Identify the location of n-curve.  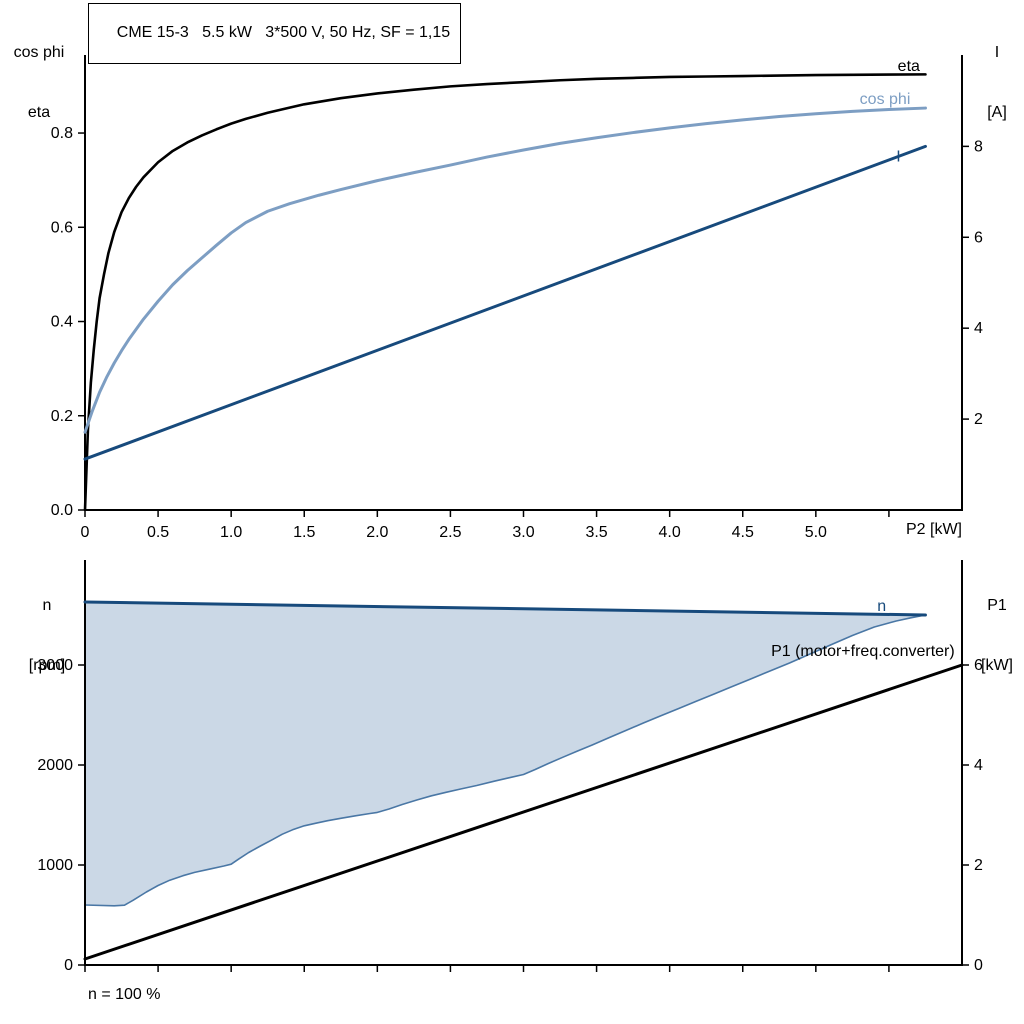
(505, 608).